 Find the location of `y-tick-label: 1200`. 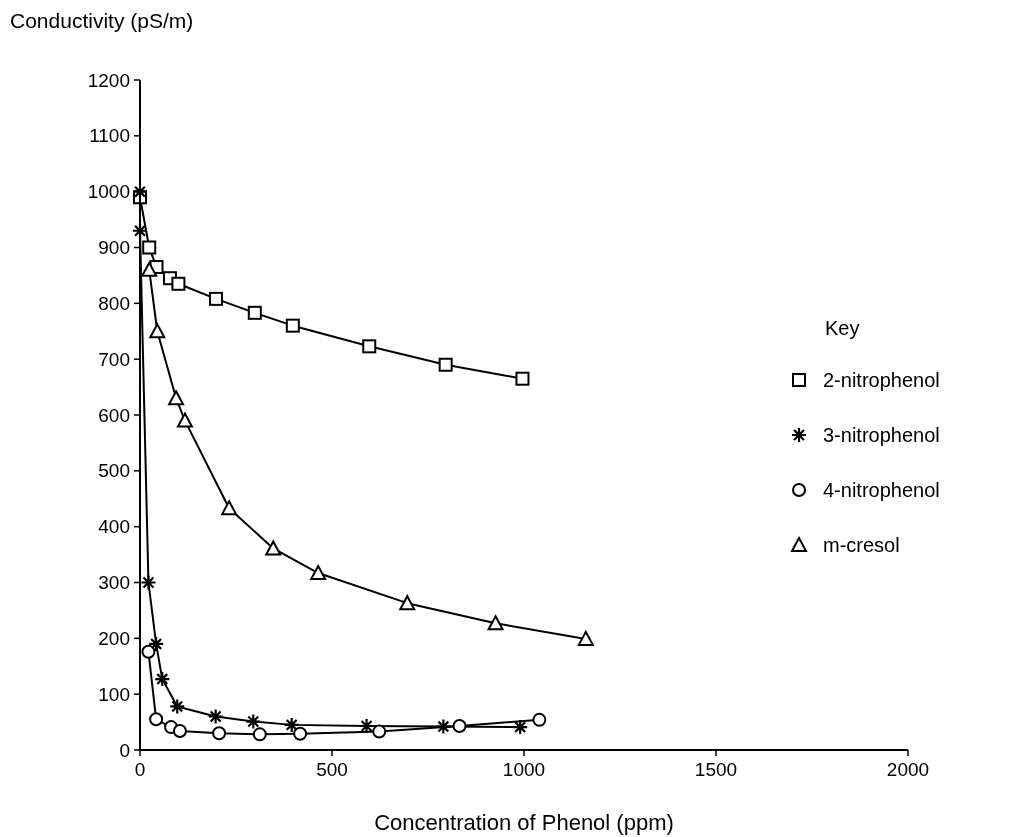

y-tick-label: 1200 is located at coordinates (108, 80).